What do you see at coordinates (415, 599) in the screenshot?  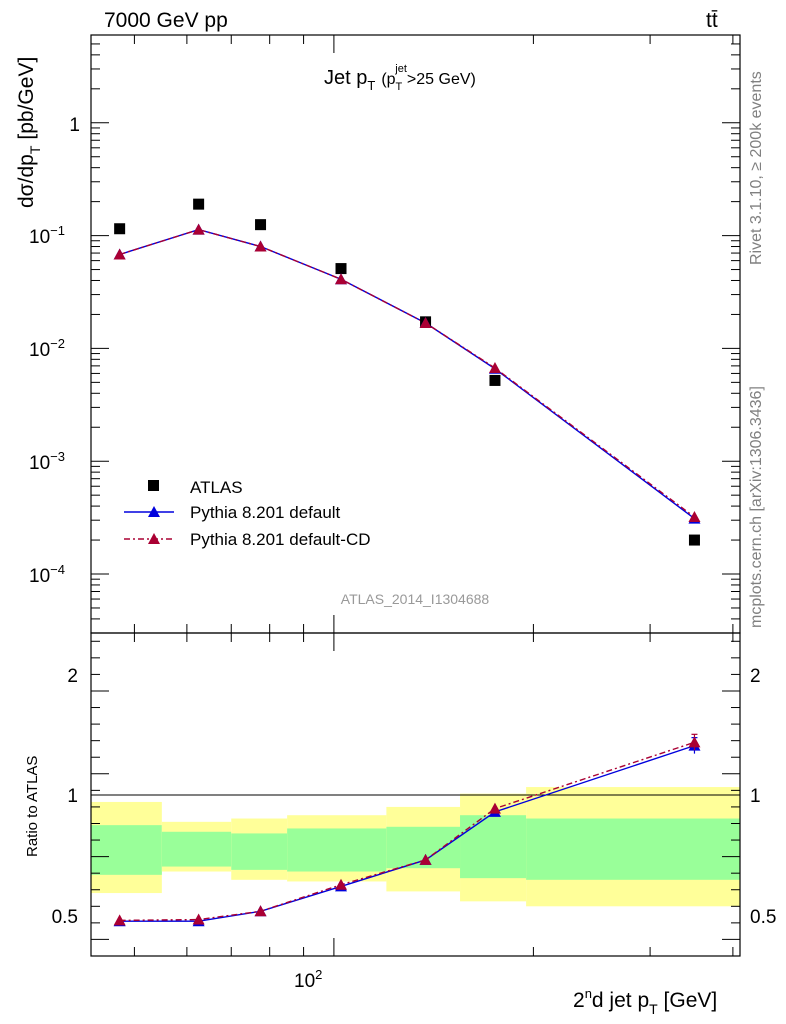 I see `analysis-watermark: ATLAS_2014_I1304688` at bounding box center [415, 599].